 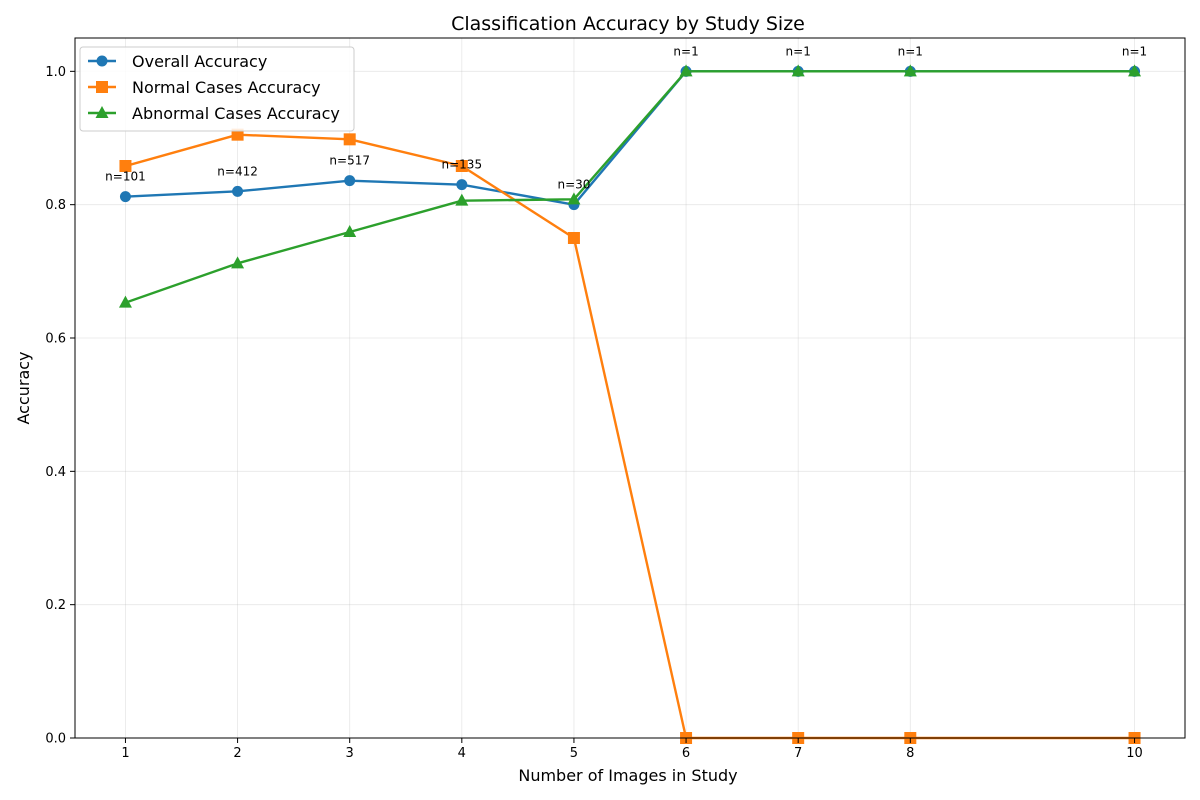 I want to click on legend-label-normal-cases-accuracy: Normal Cases Accuracy, so click(x=226, y=87).